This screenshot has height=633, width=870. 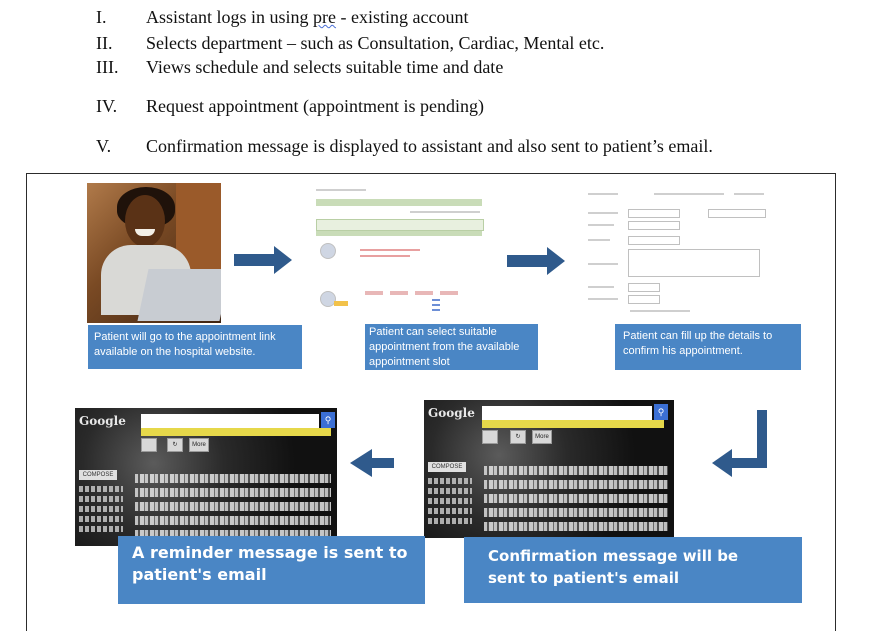 I want to click on email-field, so click(x=654, y=240).